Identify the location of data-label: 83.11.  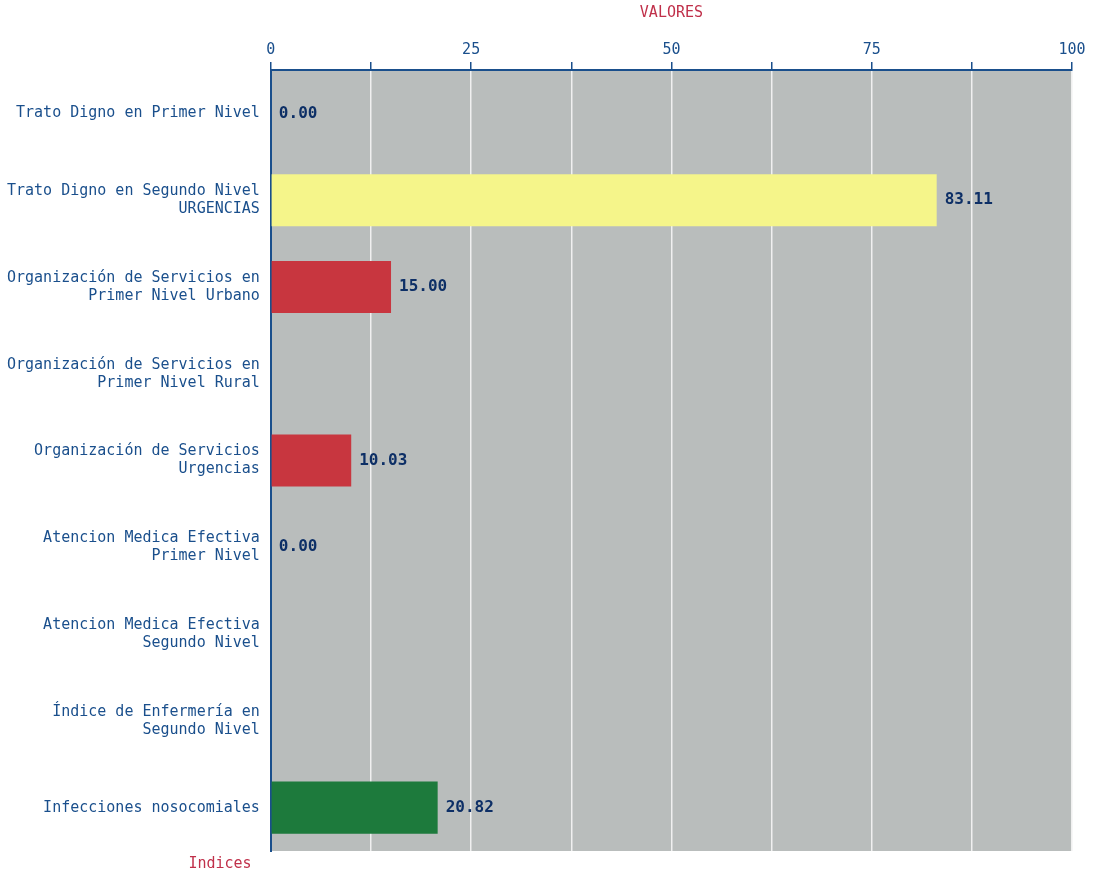
(968, 199).